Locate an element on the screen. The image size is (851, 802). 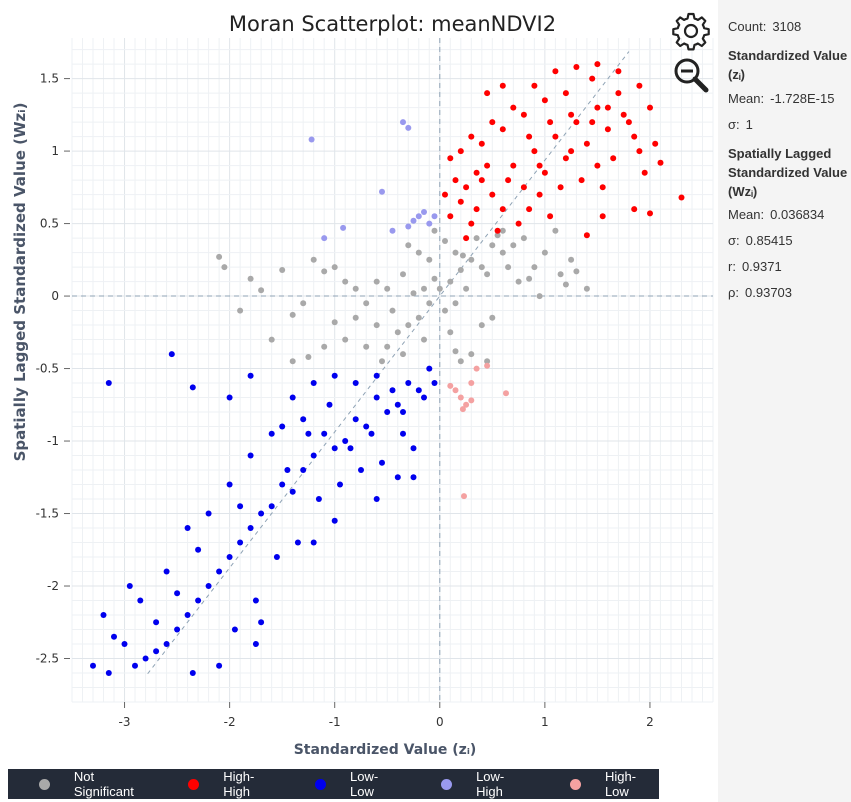
y-tick-label: -0.5 is located at coordinates (47, 369).